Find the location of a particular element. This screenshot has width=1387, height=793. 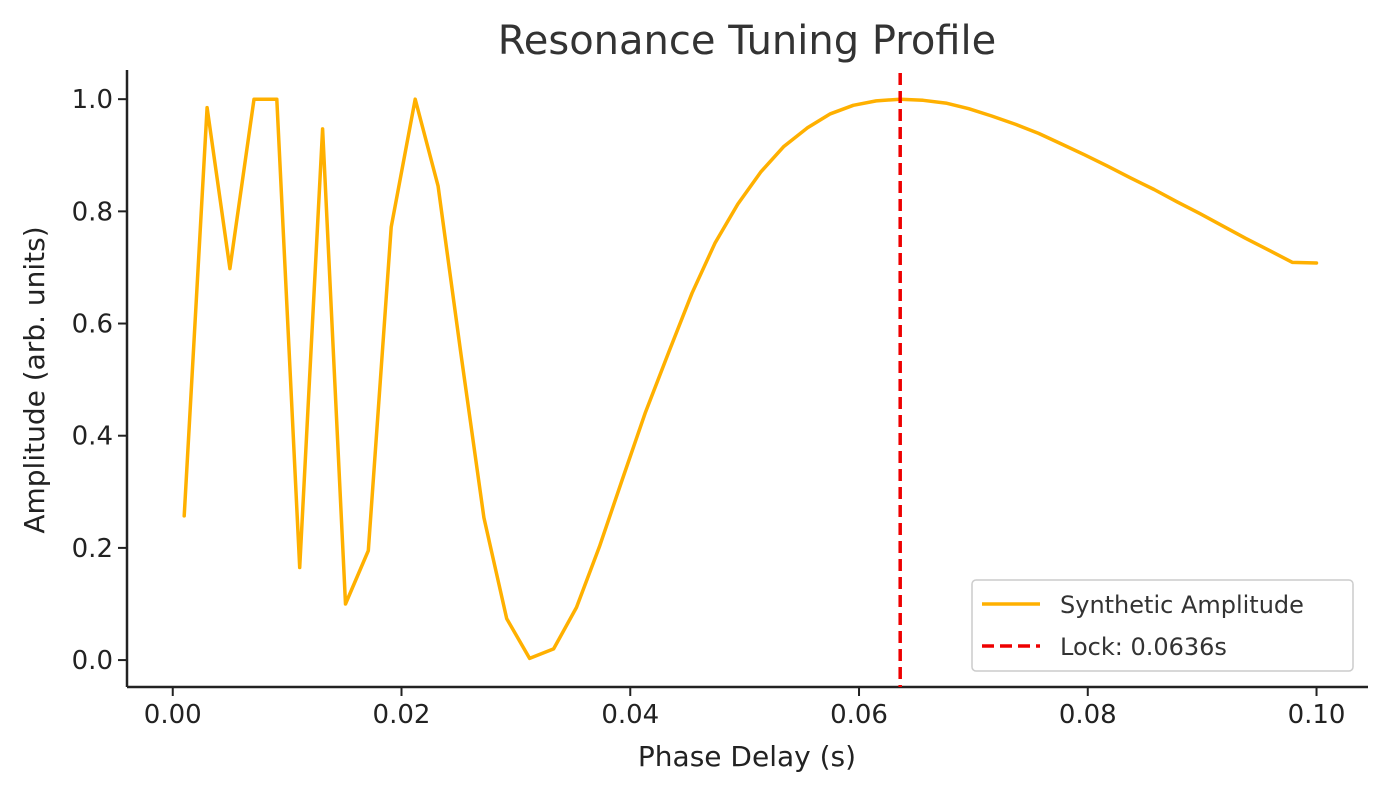

x-tick-label: 0.06 is located at coordinates (859, 715).